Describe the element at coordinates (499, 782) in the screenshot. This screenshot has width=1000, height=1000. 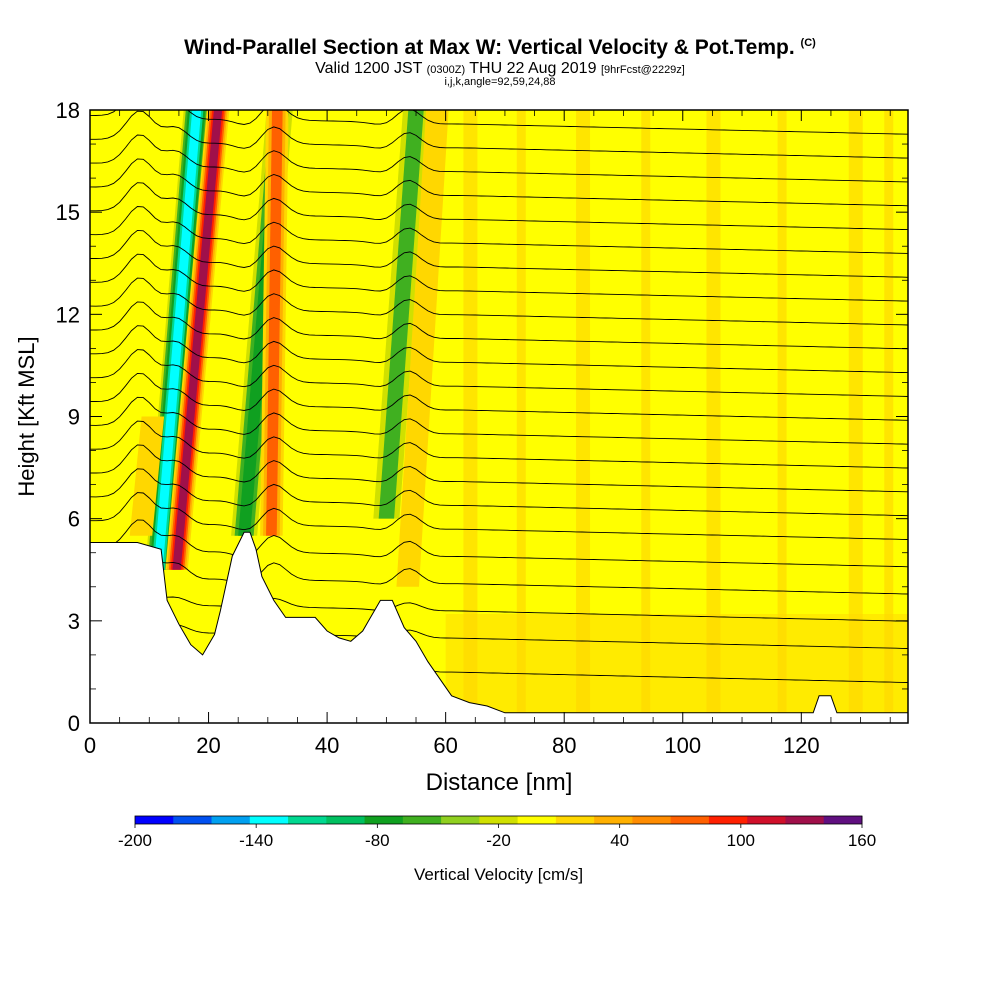
I see `x-axis-label: Distance [nm]` at that location.